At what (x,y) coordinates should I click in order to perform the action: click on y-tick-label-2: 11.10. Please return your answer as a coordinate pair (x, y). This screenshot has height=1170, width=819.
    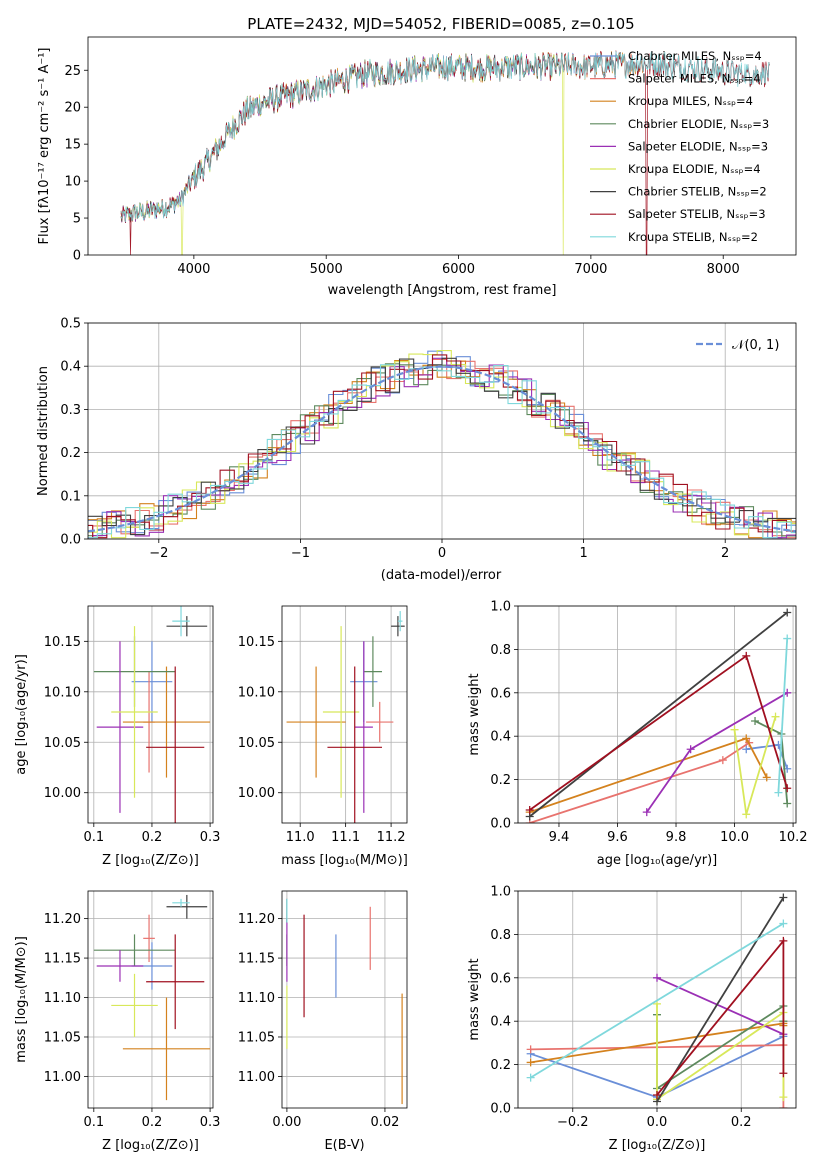
    Looking at the image, I should click on (256, 998).